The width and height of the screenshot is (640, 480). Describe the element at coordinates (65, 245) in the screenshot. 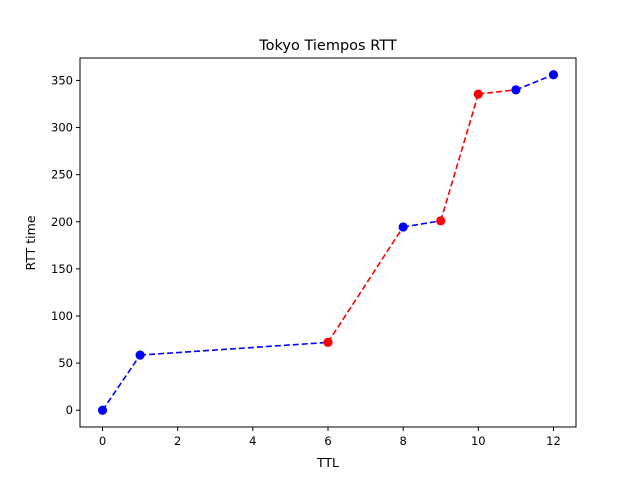

I see `y-axis-ticks: 0 50 100 150 200 250 300 350` at that location.